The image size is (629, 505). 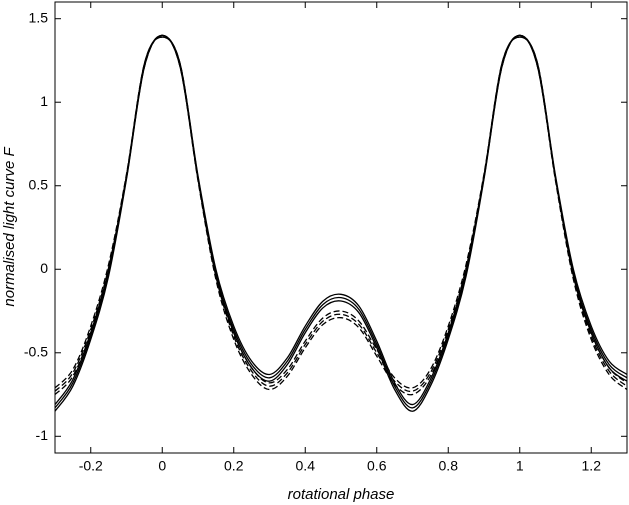 What do you see at coordinates (341, 494) in the screenshot?
I see `x-axis-label: rotational phase` at bounding box center [341, 494].